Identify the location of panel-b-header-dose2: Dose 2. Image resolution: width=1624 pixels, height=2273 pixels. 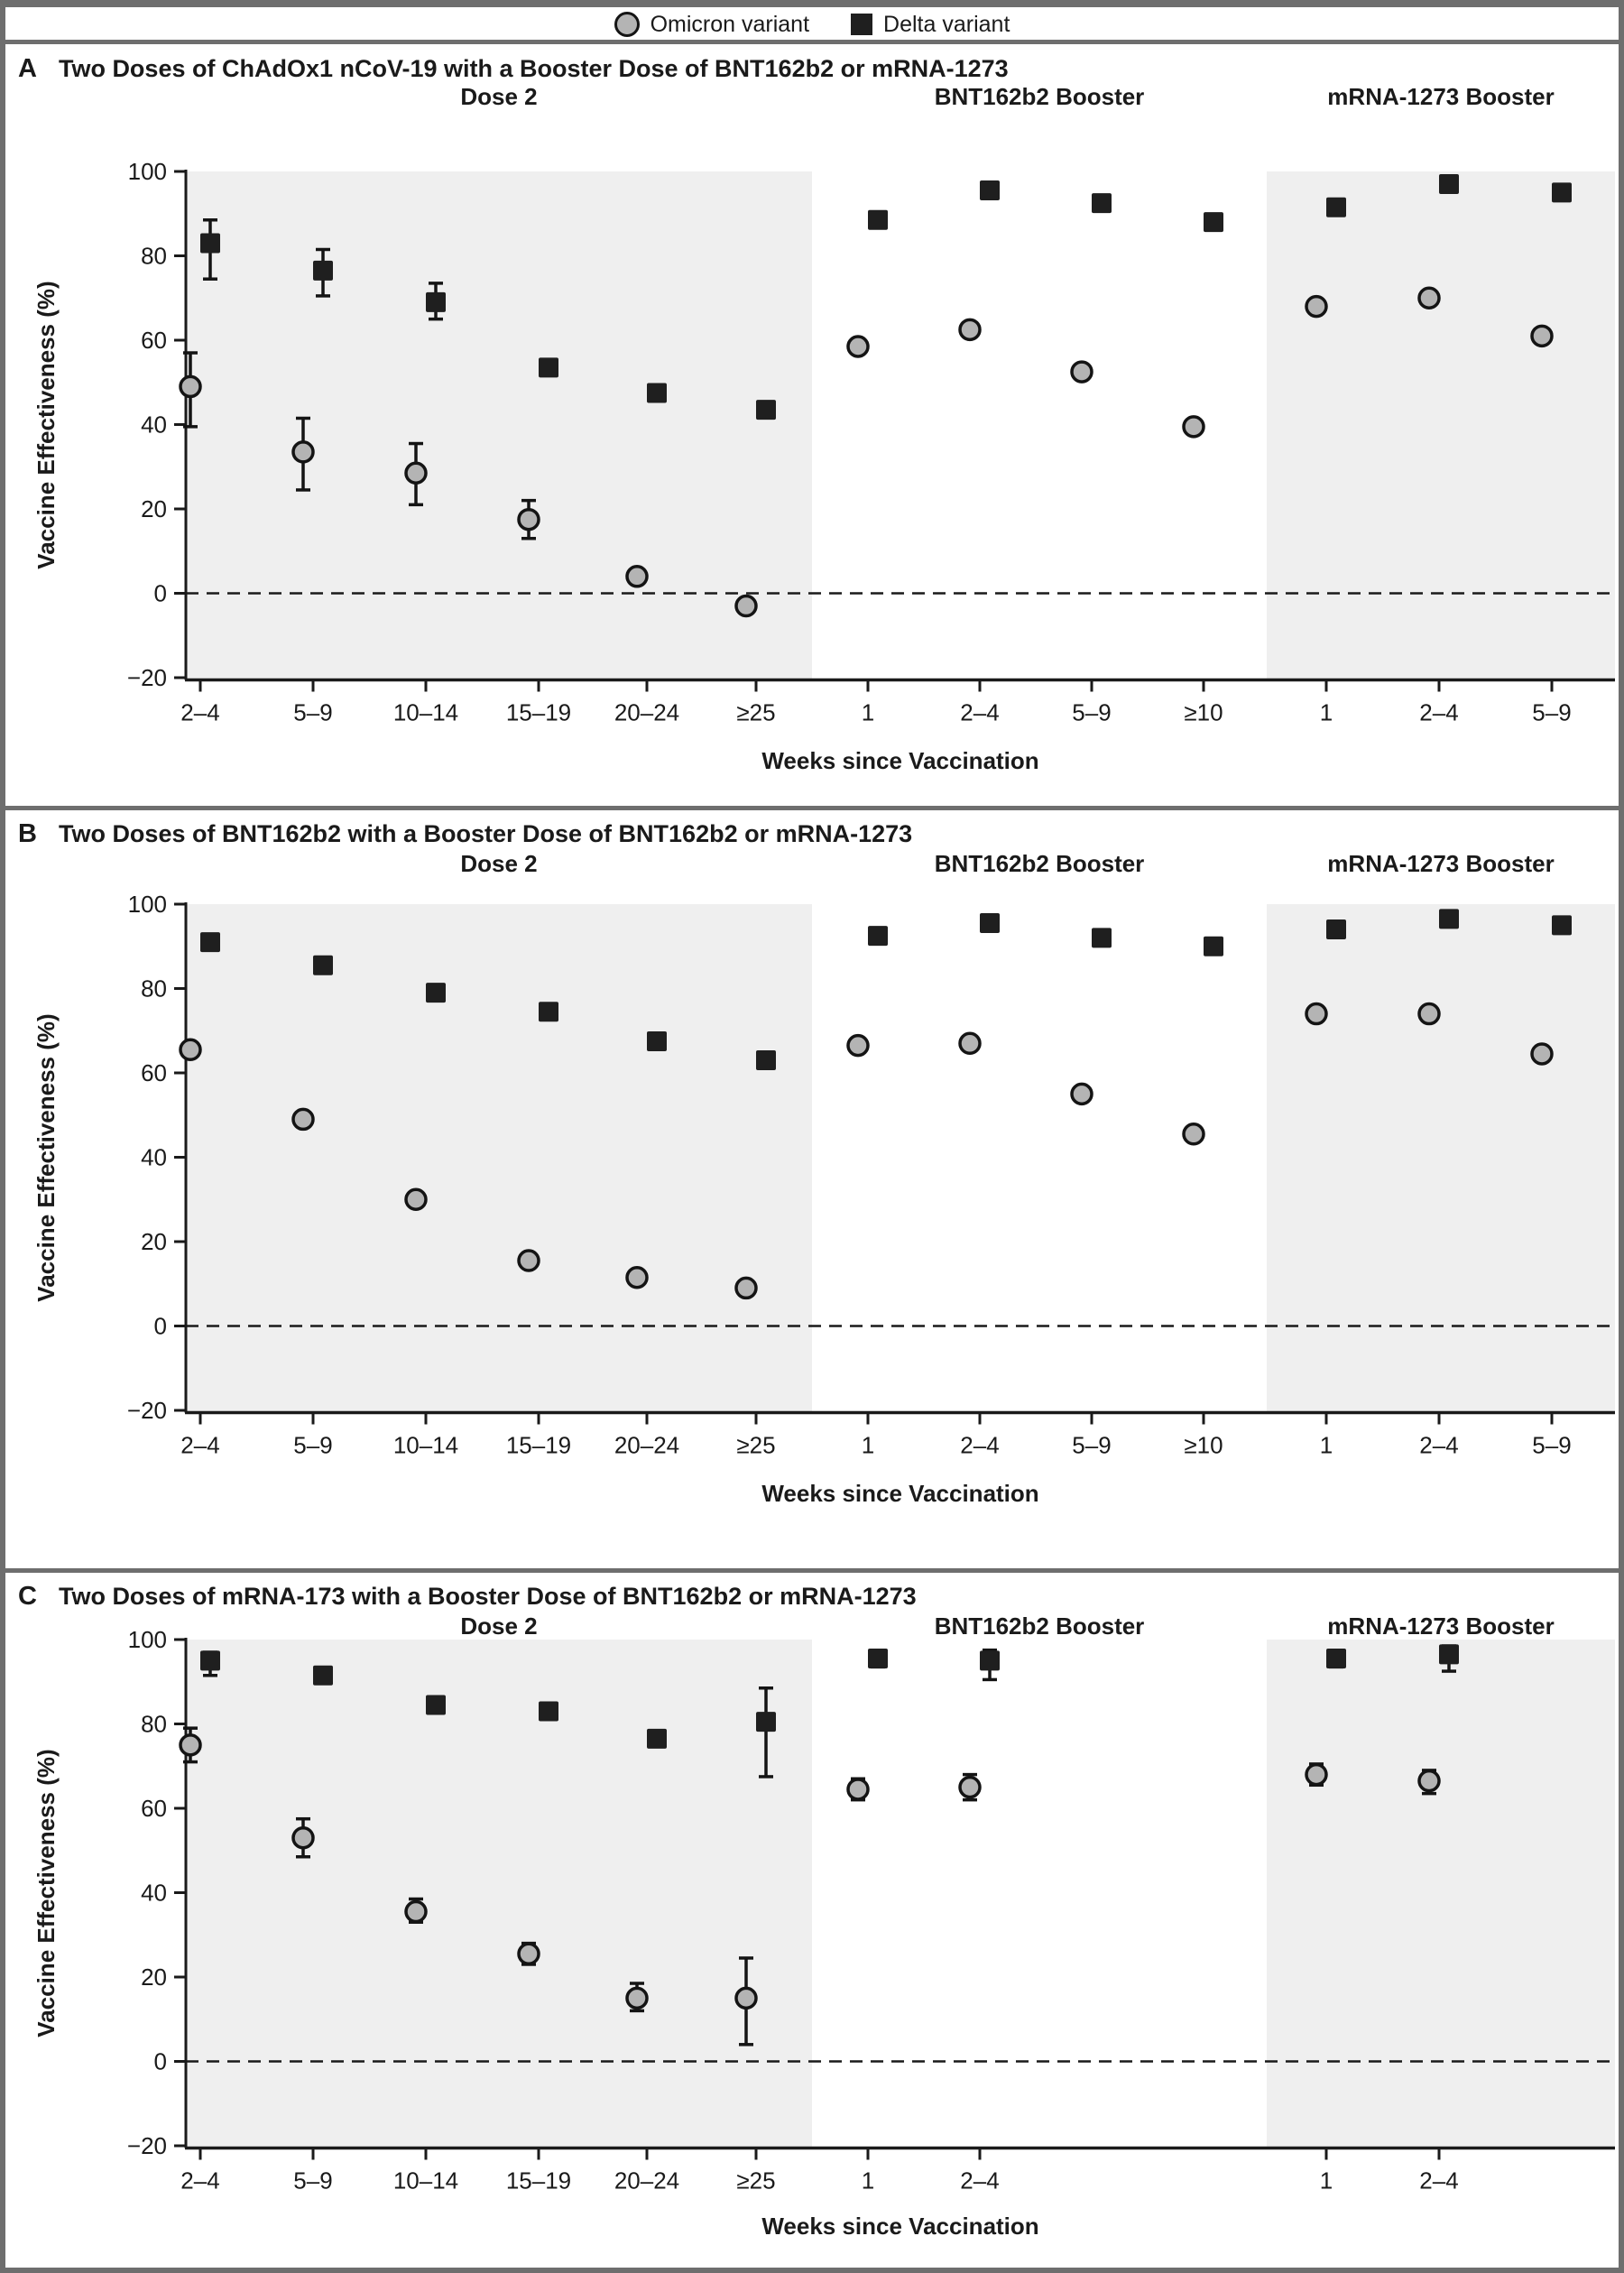
(499, 863).